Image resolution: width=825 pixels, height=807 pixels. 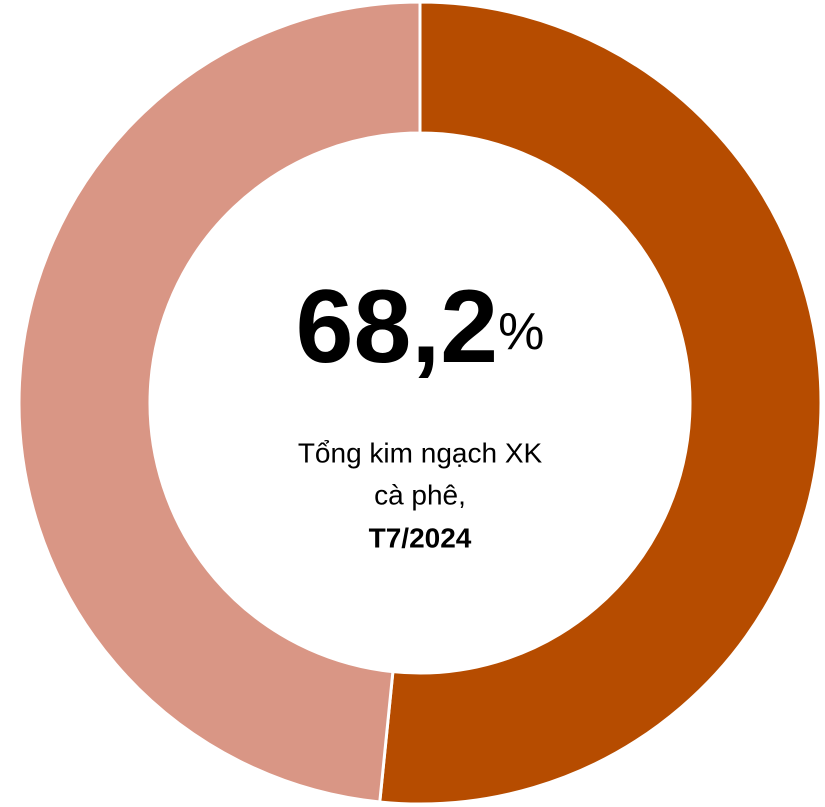 I want to click on center-value: 68,2, so click(x=397, y=327).